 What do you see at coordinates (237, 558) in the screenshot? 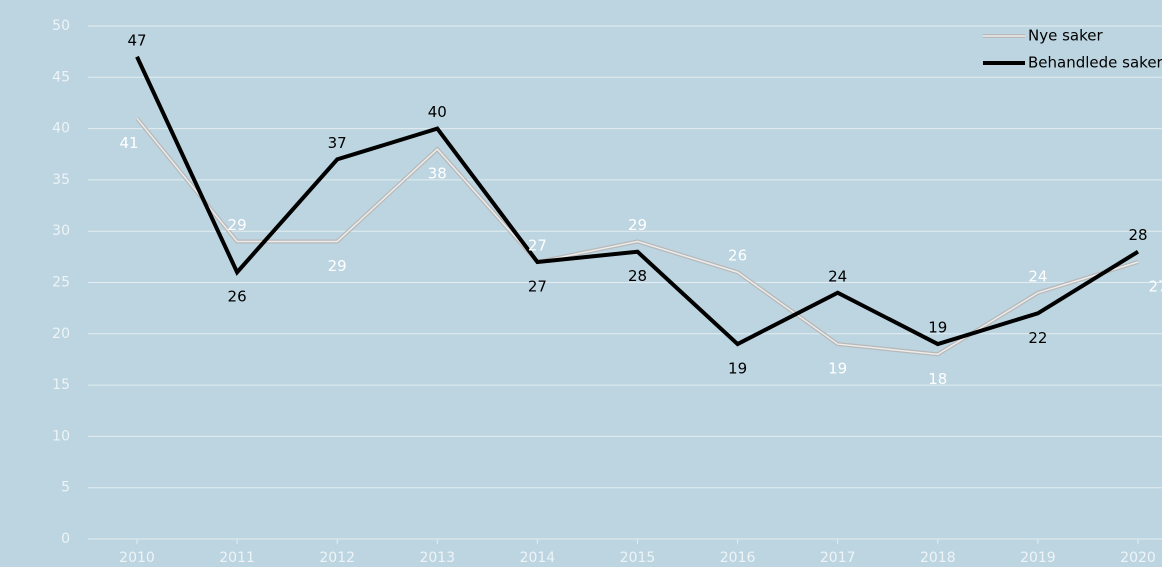
I see `x-tick-label: 2011` at bounding box center [237, 558].